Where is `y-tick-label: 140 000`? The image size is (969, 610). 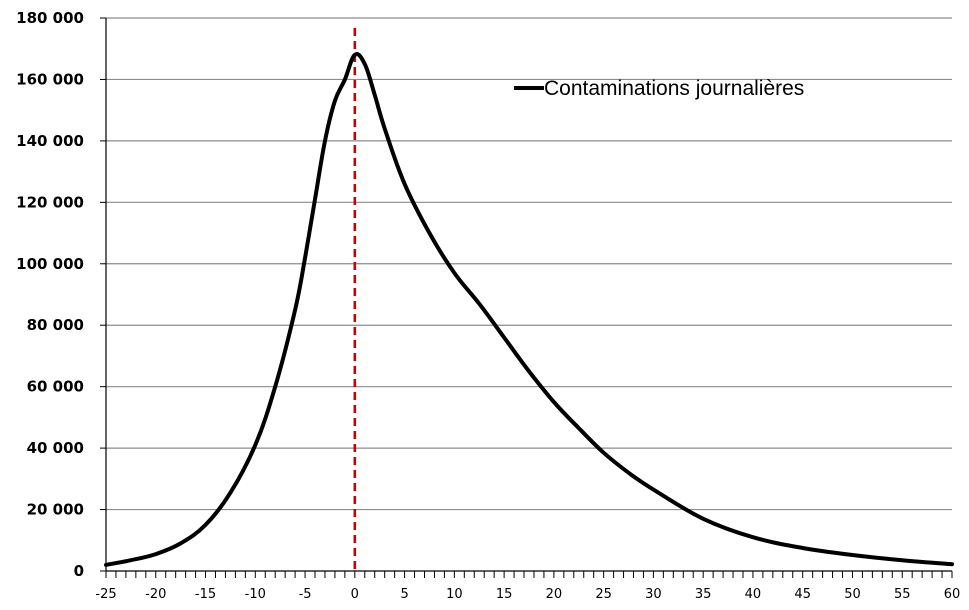
y-tick-label: 140 000 is located at coordinates (50, 141).